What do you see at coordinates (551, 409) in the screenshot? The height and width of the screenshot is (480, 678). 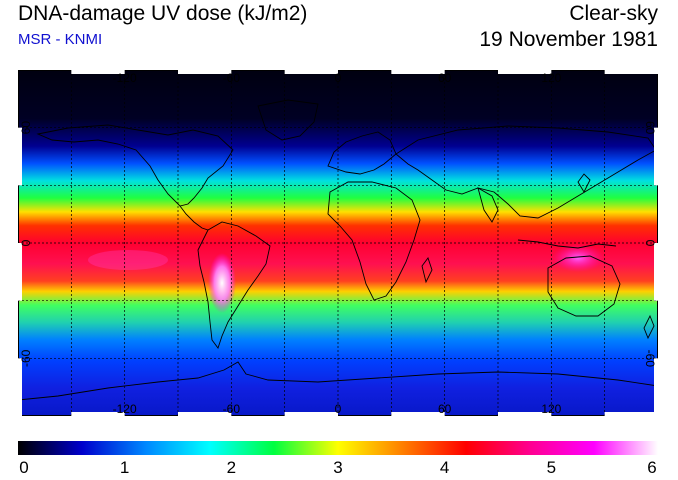 I see `lon-tick-label-bottom: 120` at bounding box center [551, 409].